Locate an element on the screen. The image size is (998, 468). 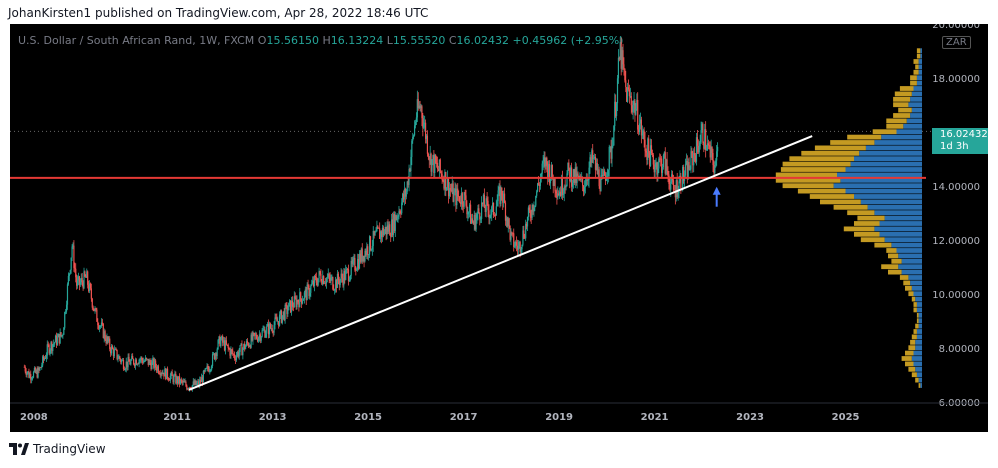
x-tick-label: 2023 is located at coordinates (750, 417).